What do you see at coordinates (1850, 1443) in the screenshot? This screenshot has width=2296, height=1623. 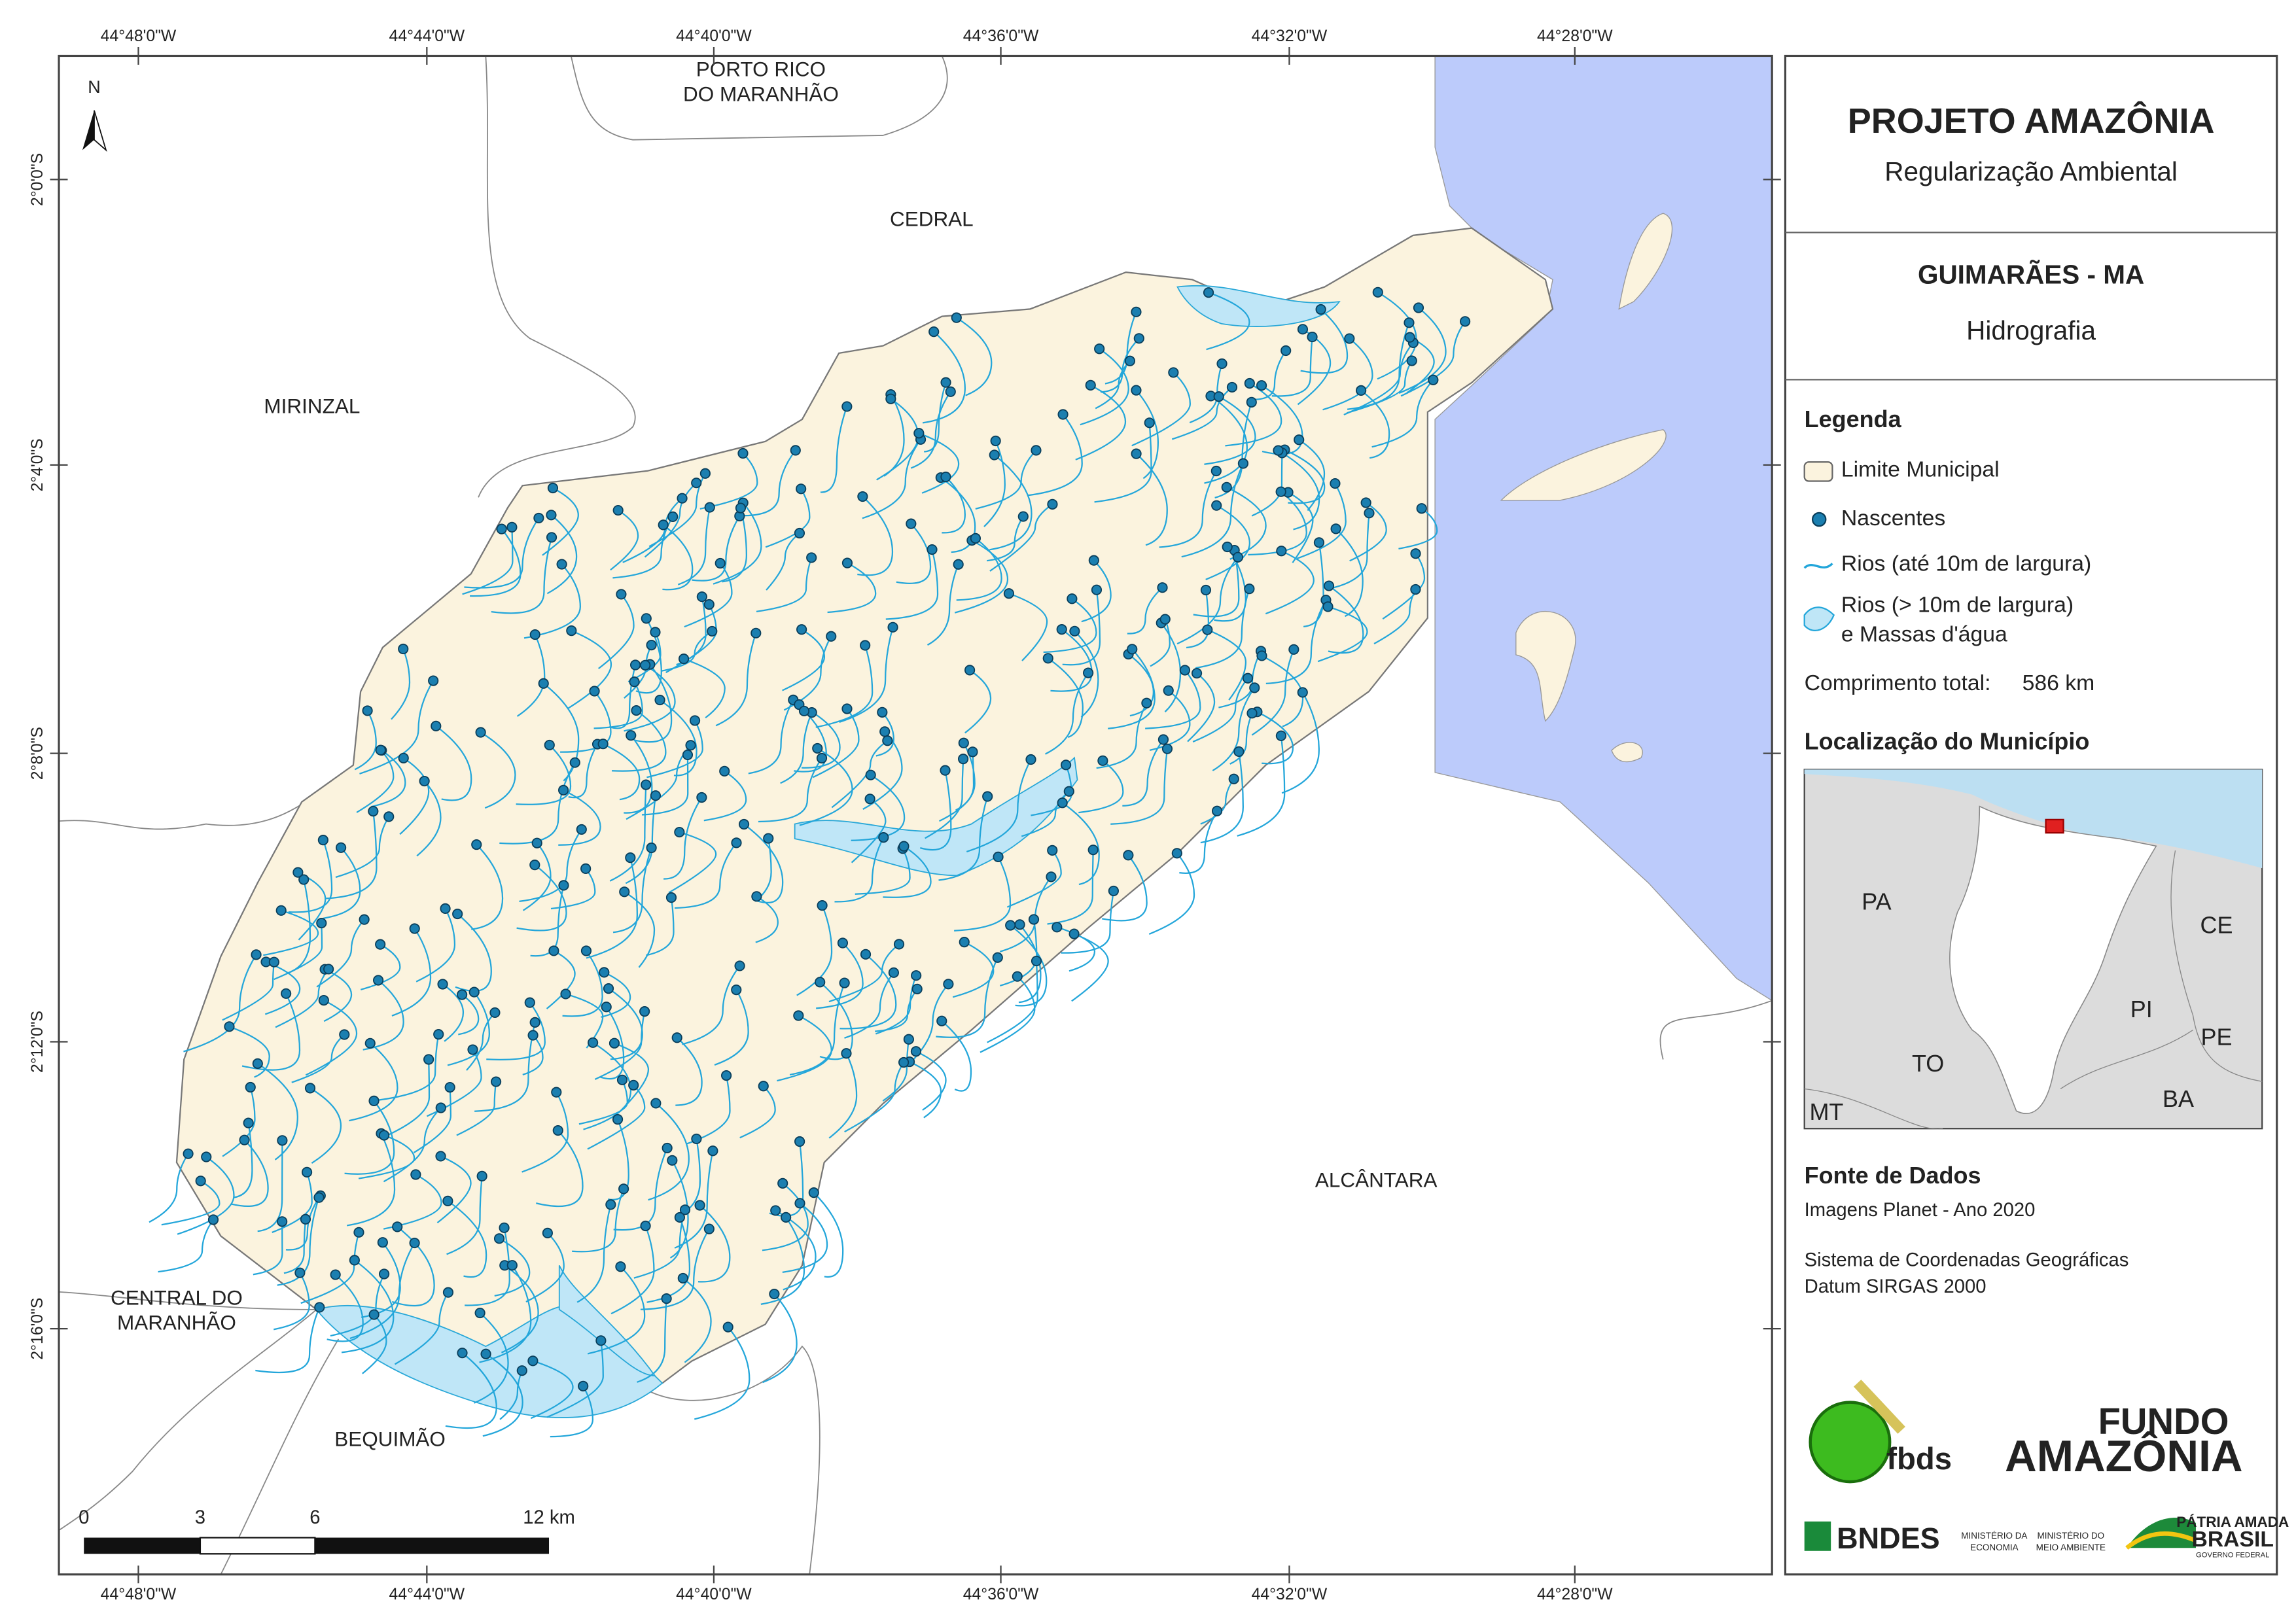 I see `fbds-logo` at bounding box center [1850, 1443].